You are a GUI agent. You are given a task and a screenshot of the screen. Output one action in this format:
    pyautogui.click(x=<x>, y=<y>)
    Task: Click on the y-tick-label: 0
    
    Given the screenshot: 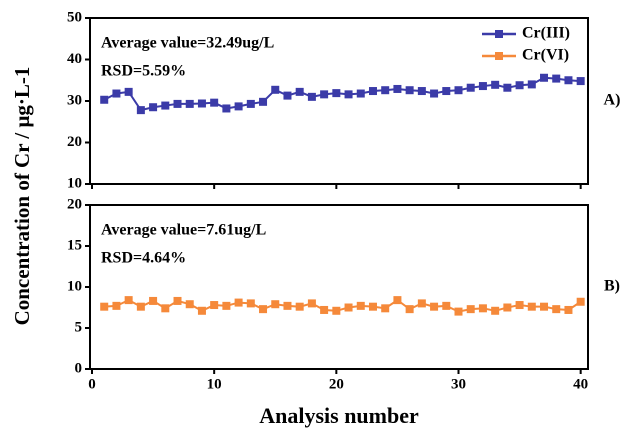 What is the action you would take?
    pyautogui.click(x=79, y=368)
    